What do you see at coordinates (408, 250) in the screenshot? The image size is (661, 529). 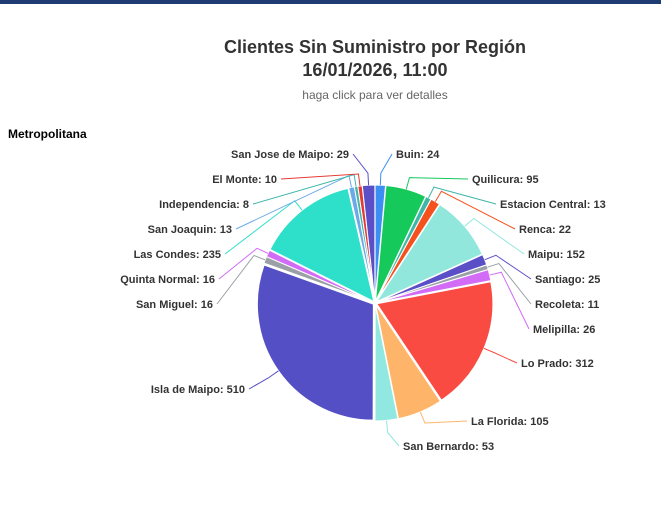 I see `pie-slice-renca` at bounding box center [408, 250].